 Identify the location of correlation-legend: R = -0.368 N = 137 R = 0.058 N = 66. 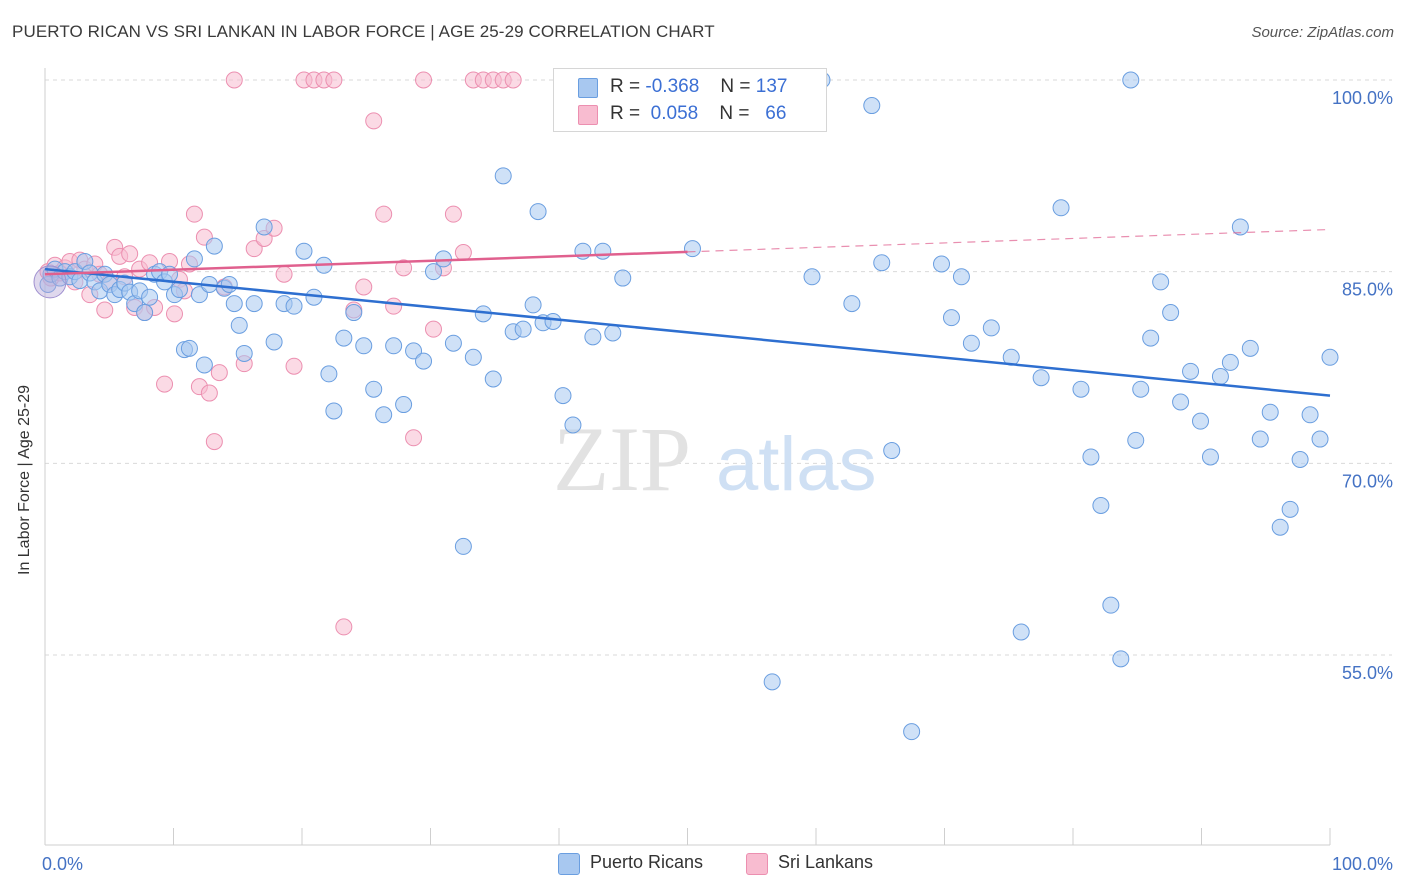
(690, 100).